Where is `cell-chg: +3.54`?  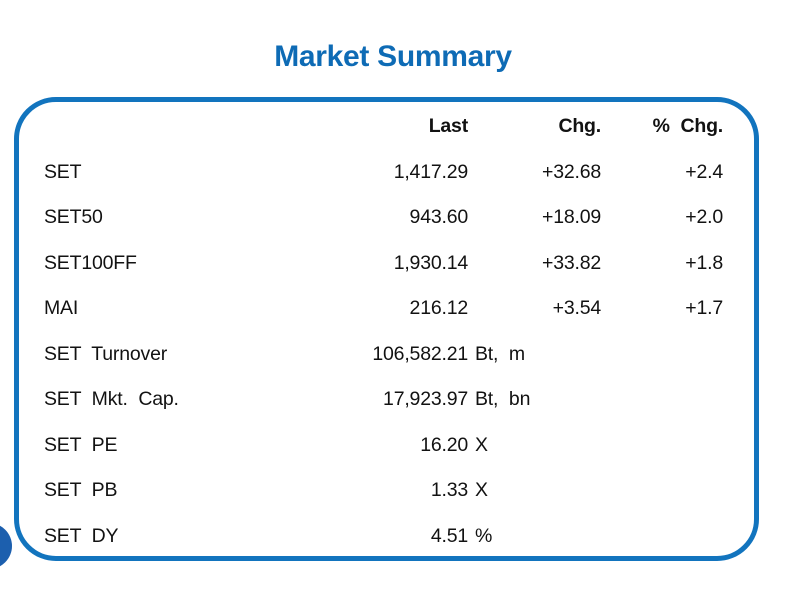
cell-chg: +3.54 is located at coordinates (577, 308).